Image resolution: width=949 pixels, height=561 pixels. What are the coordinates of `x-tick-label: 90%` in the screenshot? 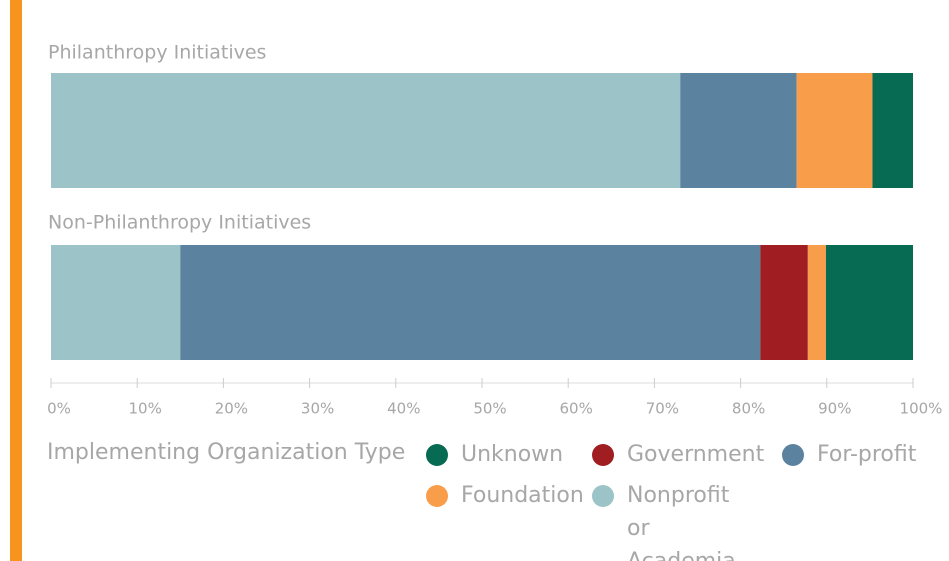 It's located at (834, 409).